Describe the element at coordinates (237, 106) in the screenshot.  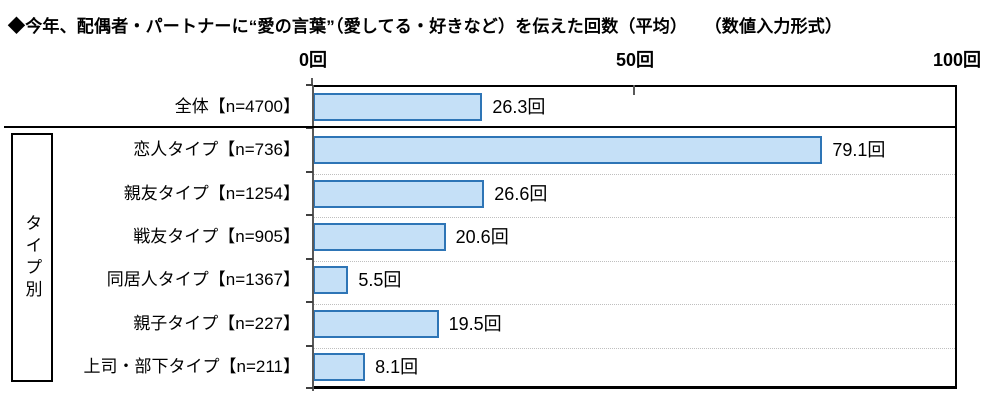
I see `row-label-overall: 全体【n=4700】` at that location.